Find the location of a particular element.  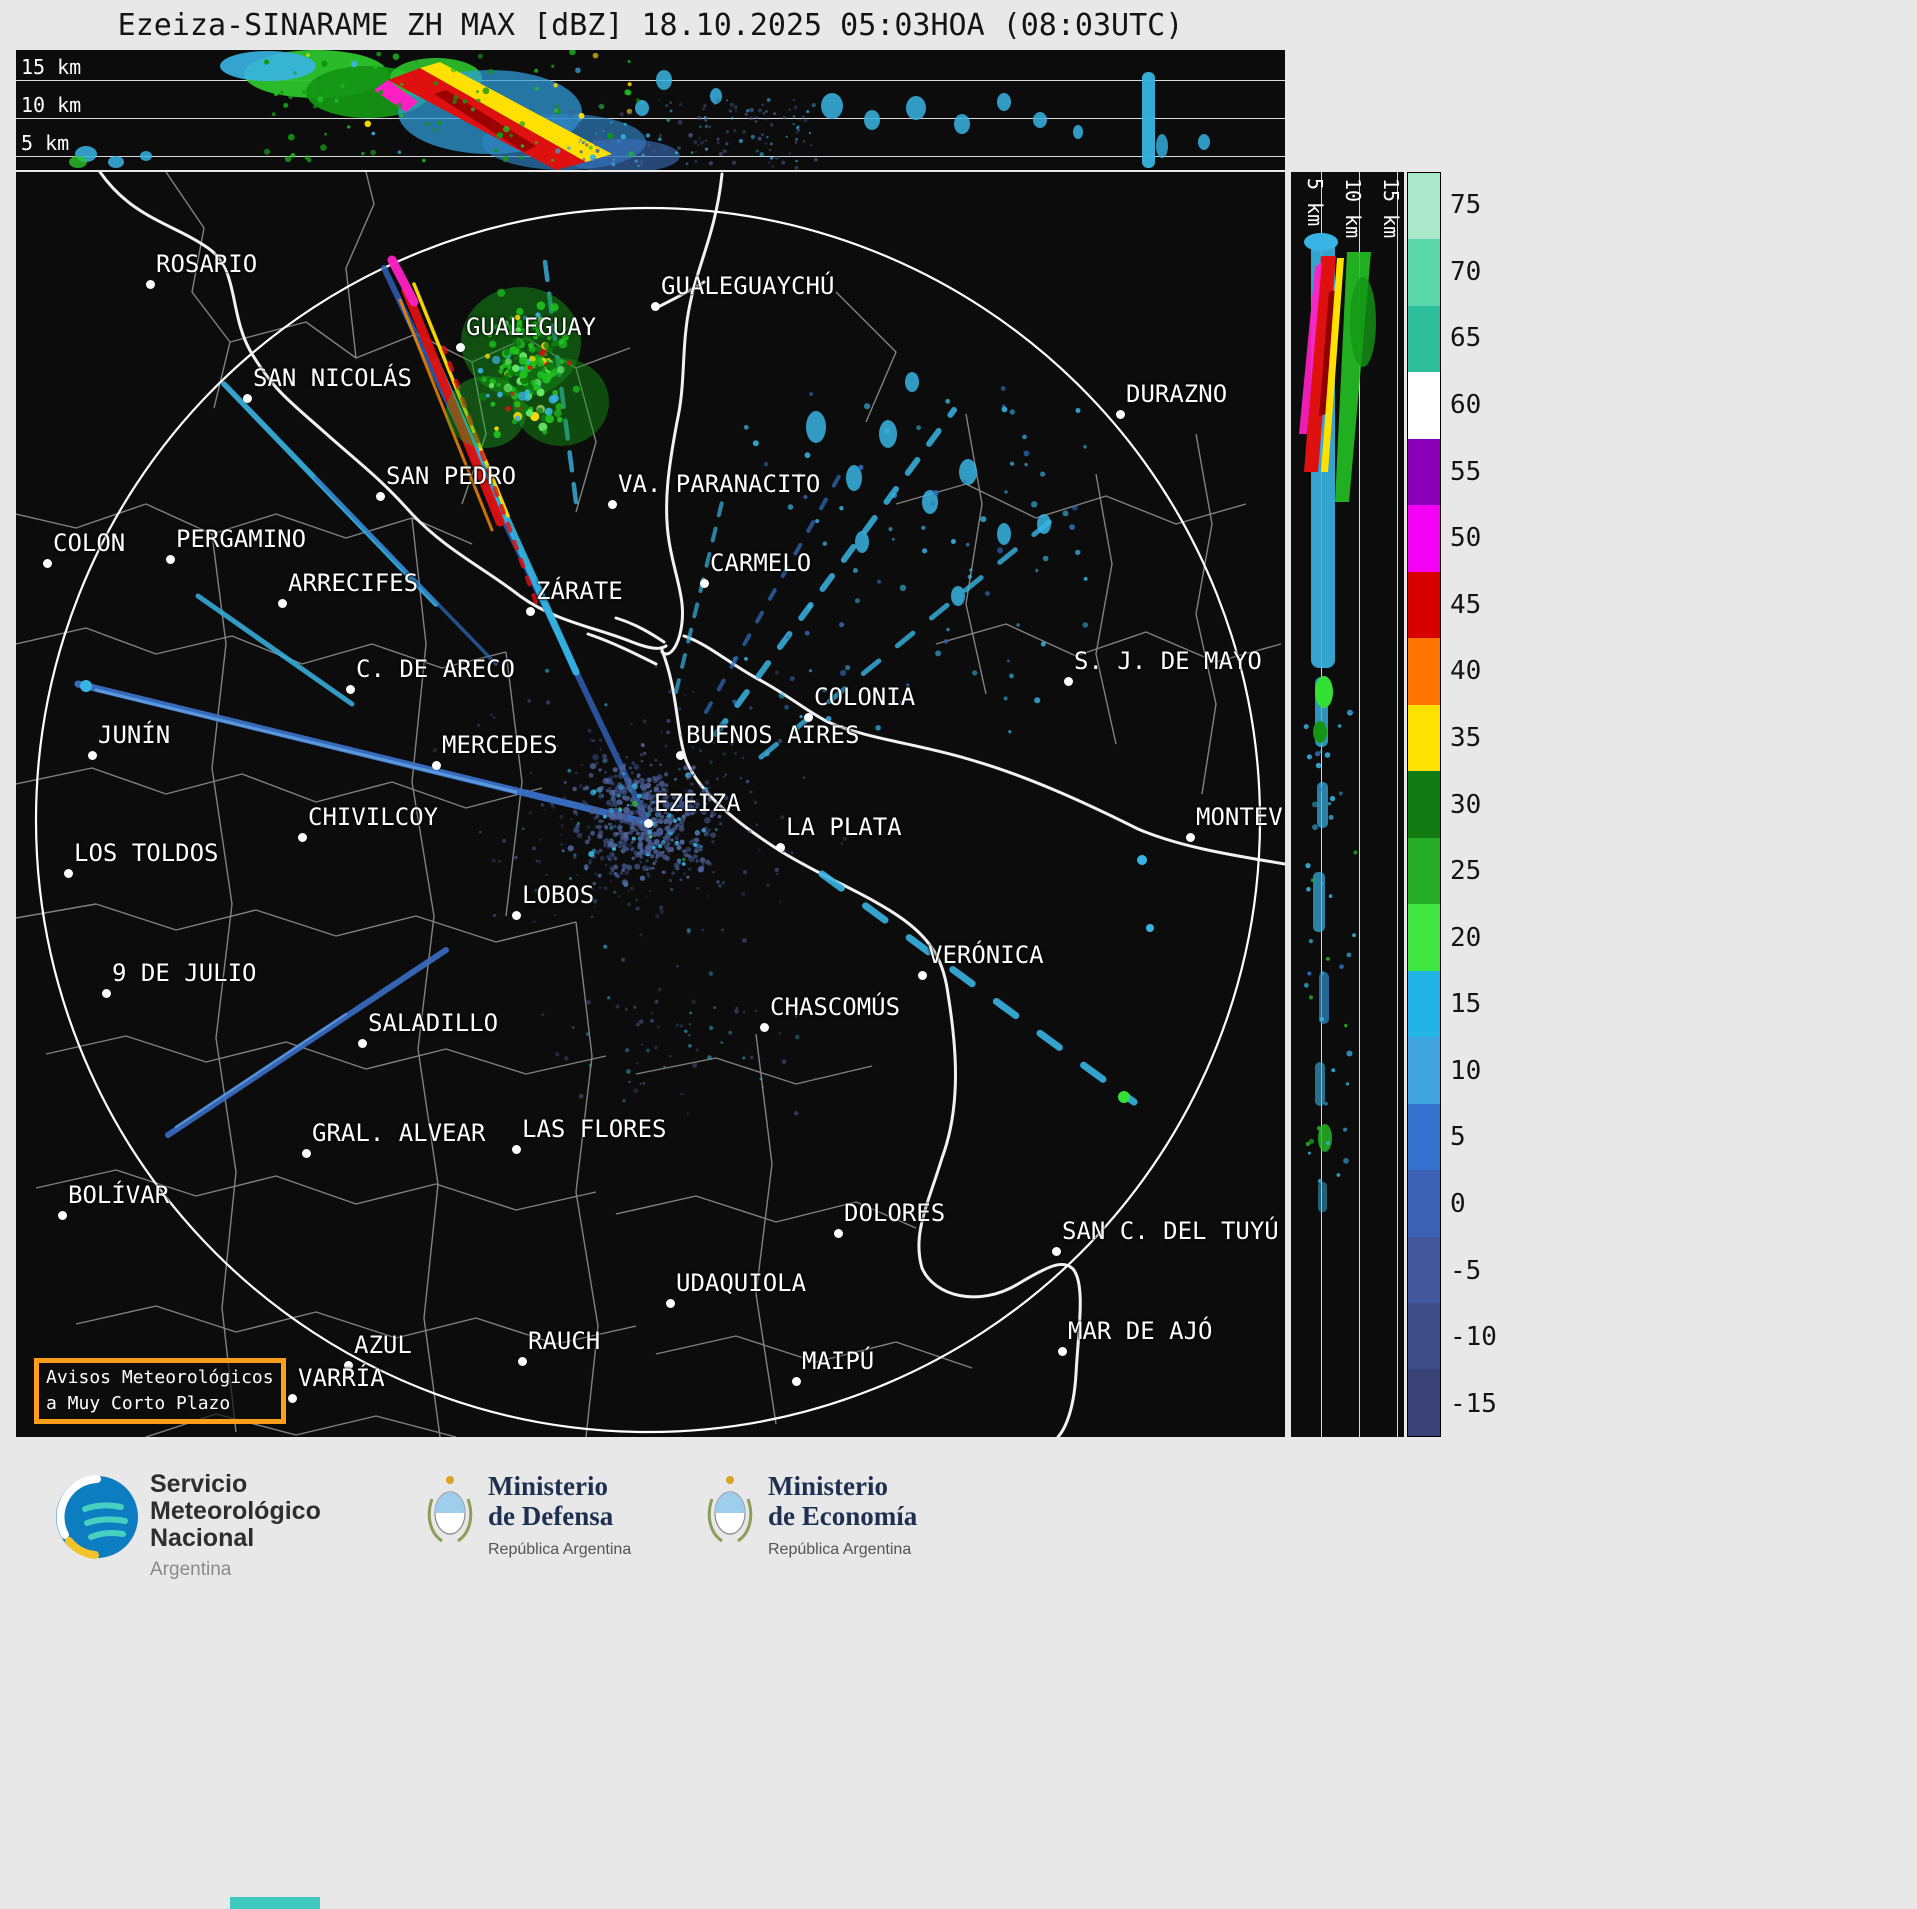

coat-of-arms-icon is located at coordinates (450, 1509).